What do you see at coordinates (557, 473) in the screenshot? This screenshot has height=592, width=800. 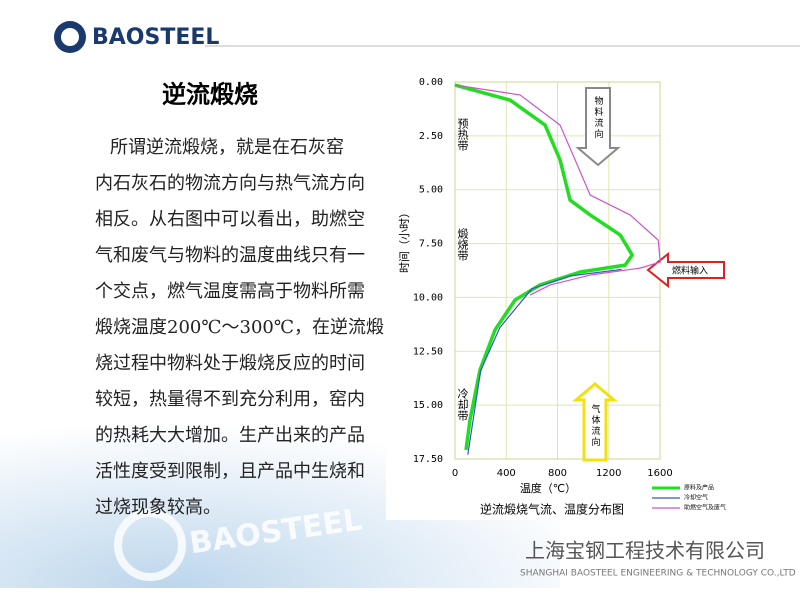 I see `x-tick-label: 800` at bounding box center [557, 473].